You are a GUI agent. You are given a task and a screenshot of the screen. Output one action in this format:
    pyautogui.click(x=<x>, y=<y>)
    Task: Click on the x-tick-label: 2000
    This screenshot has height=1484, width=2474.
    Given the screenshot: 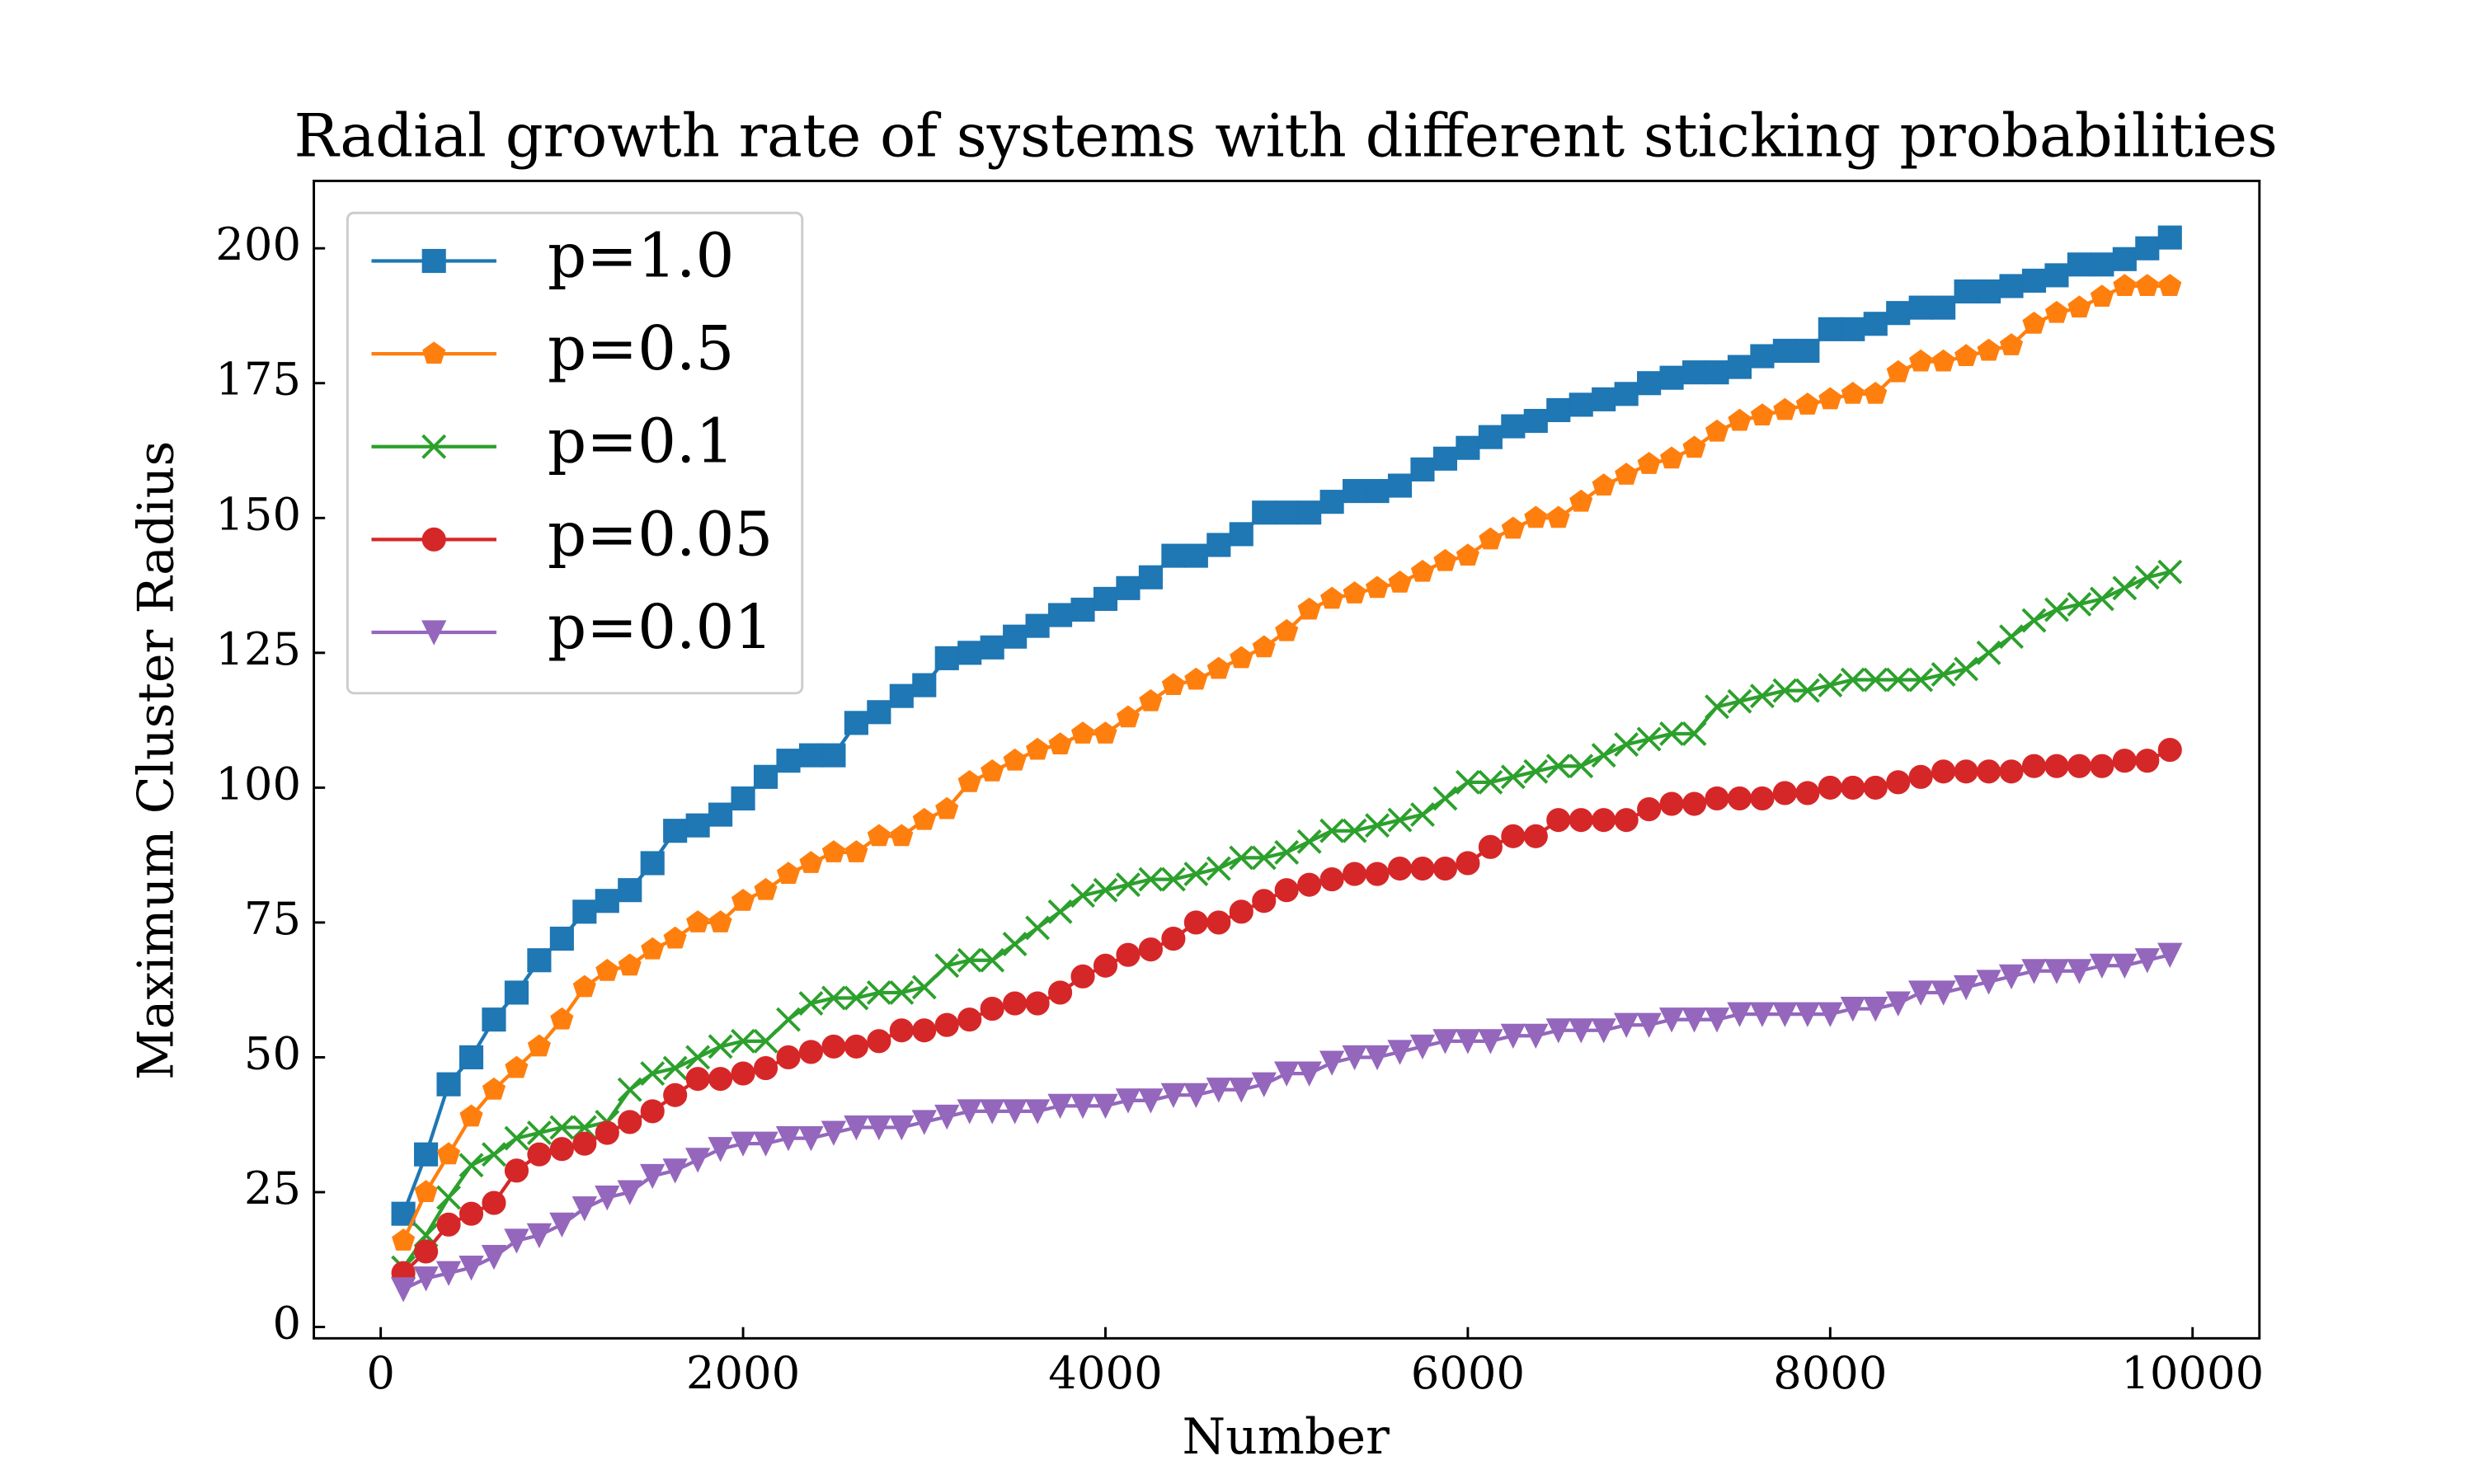 What is the action you would take?
    pyautogui.click(x=743, y=1373)
    